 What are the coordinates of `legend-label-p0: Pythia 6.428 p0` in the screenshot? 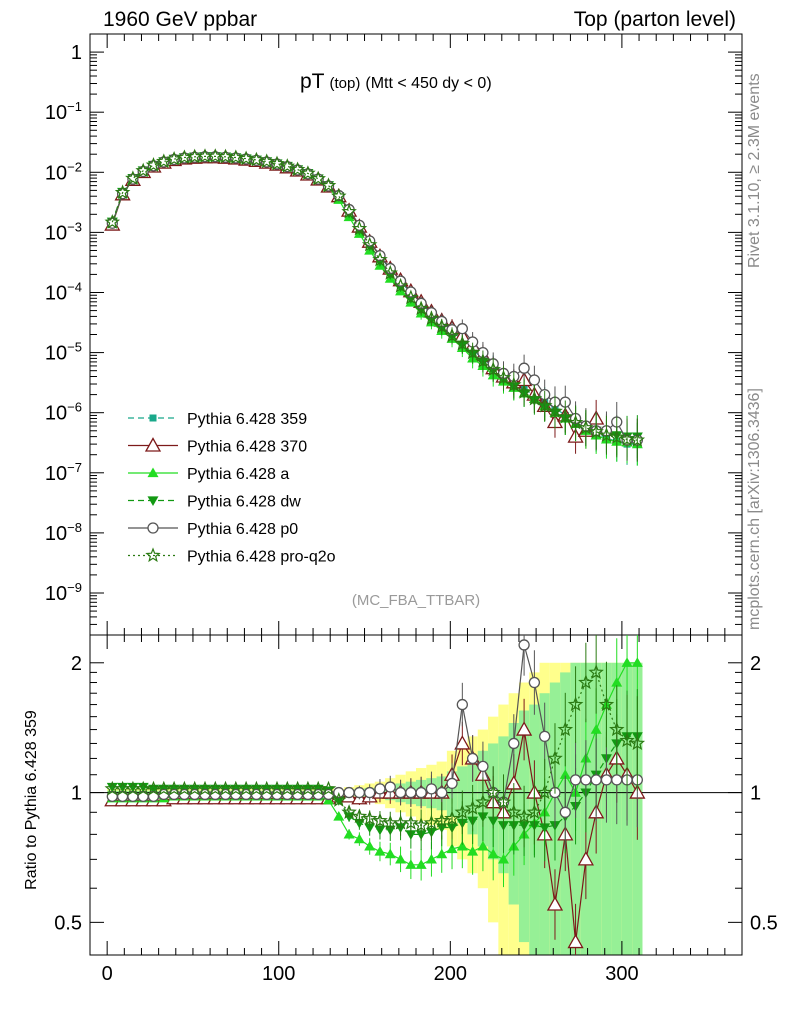 It's located at (242, 529).